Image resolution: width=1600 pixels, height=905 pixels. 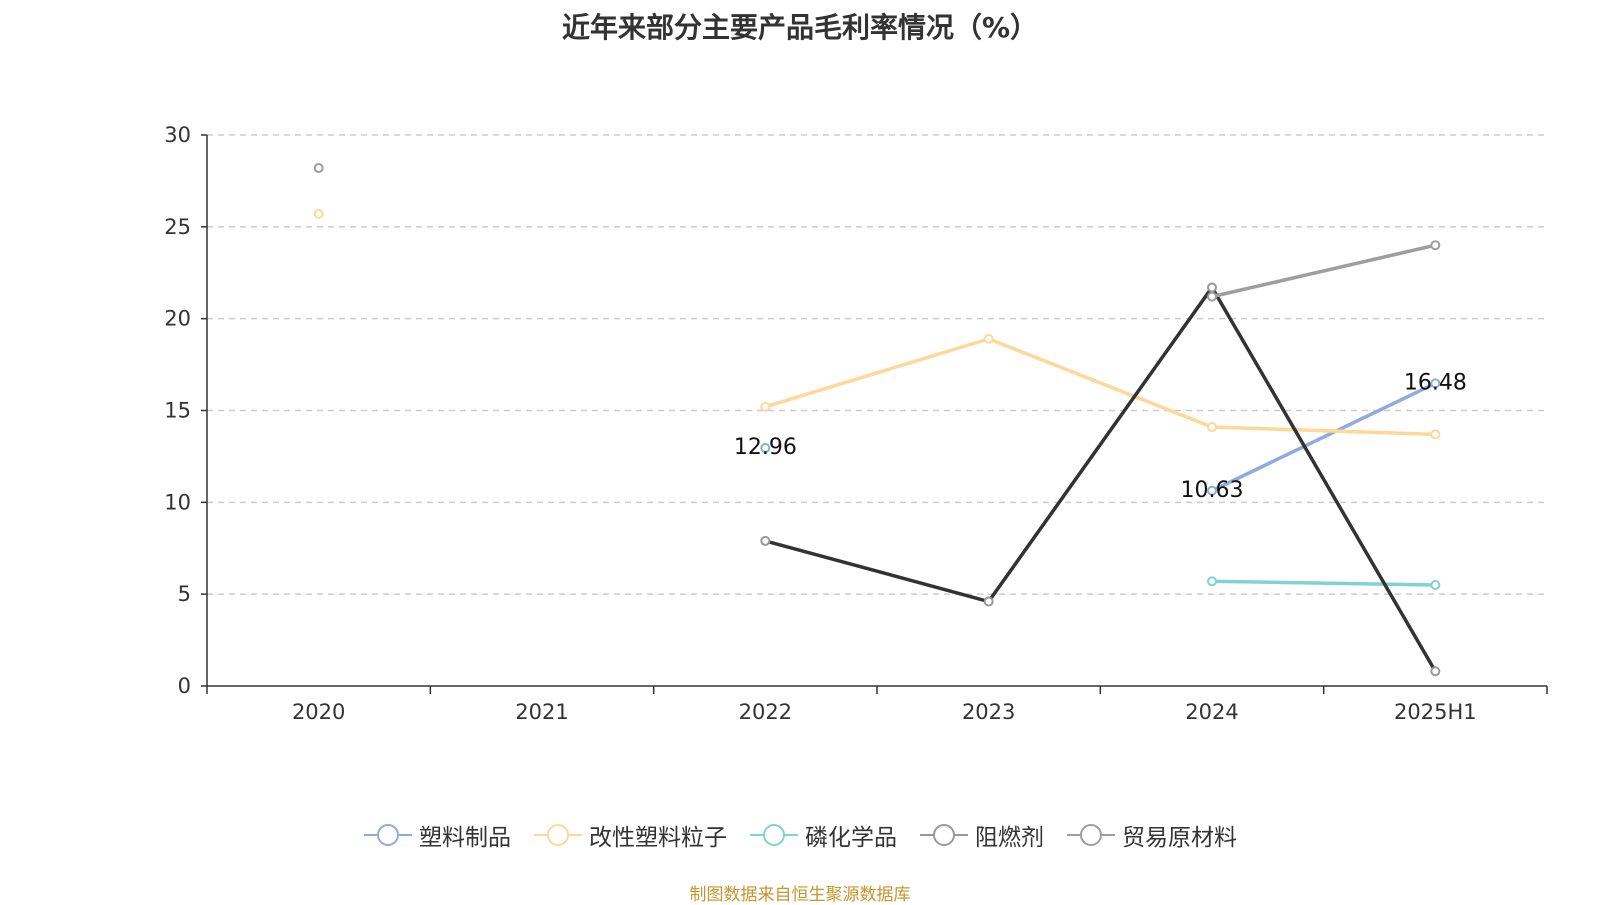 I want to click on legend-label: 阻燃剂, so click(x=1009, y=838).